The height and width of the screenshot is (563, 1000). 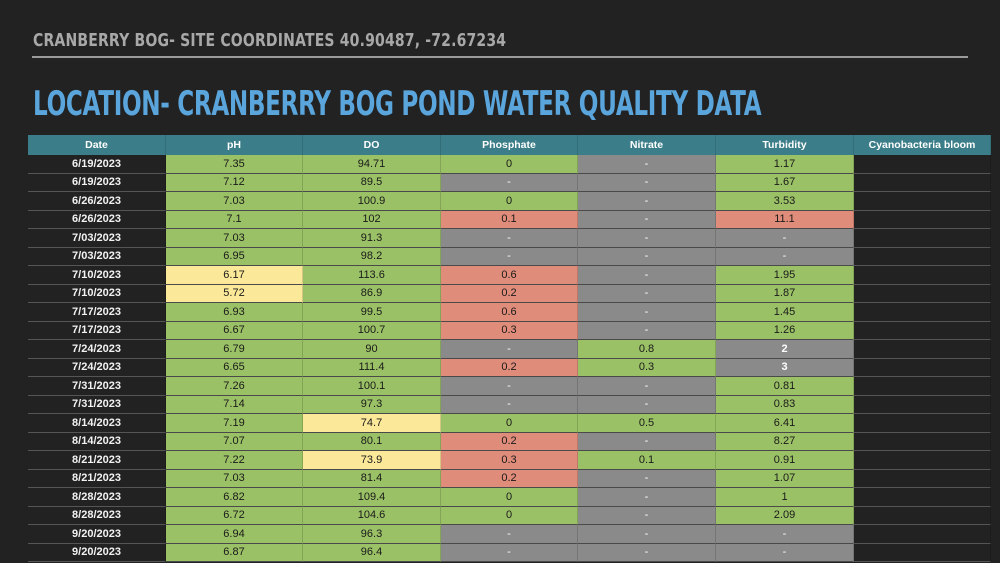 I want to click on do-cell: 100.9, so click(x=372, y=201).